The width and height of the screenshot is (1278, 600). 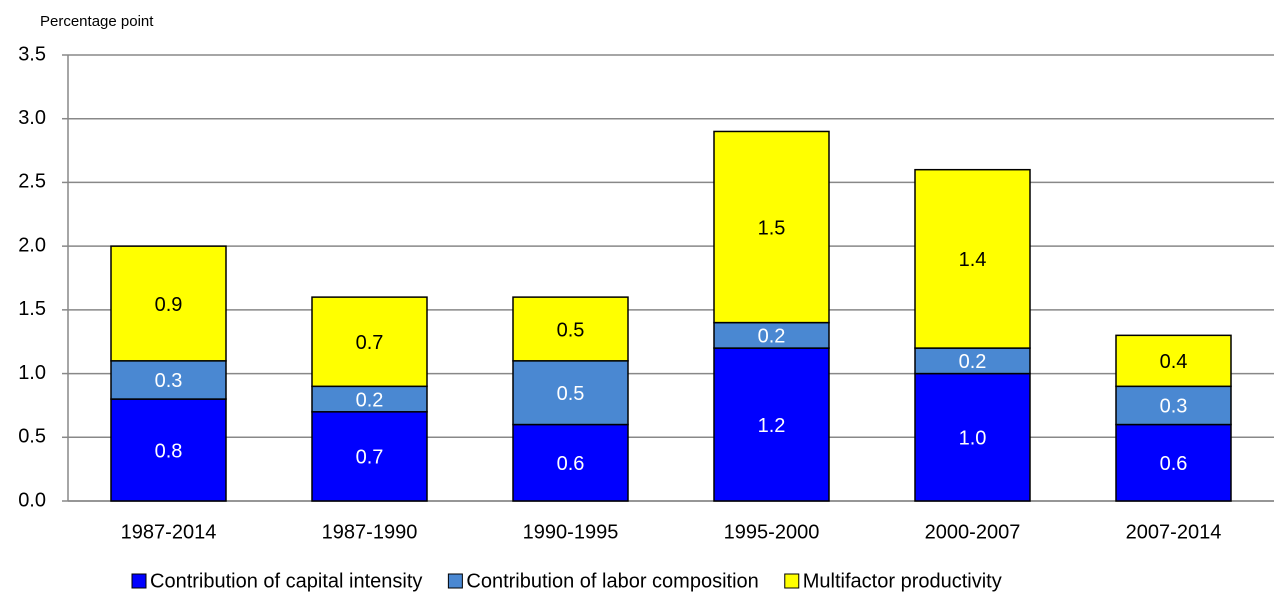 What do you see at coordinates (370, 532) in the screenshot?
I see `x-tick-label: 1987-1990` at bounding box center [370, 532].